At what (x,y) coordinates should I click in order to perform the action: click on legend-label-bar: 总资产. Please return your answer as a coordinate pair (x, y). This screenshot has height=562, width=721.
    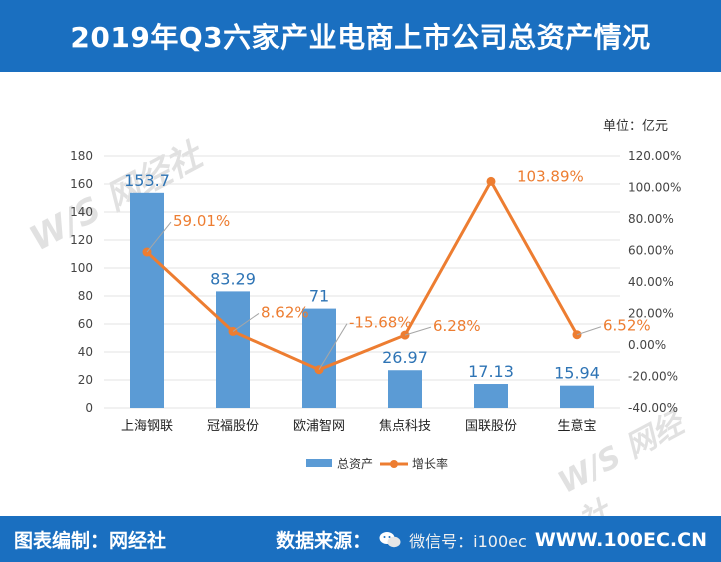
    Looking at the image, I should click on (355, 464).